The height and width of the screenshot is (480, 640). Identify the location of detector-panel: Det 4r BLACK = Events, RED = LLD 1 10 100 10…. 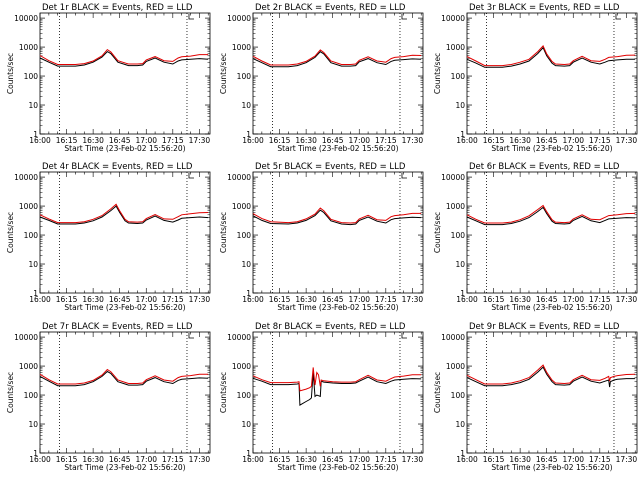
(108, 237).